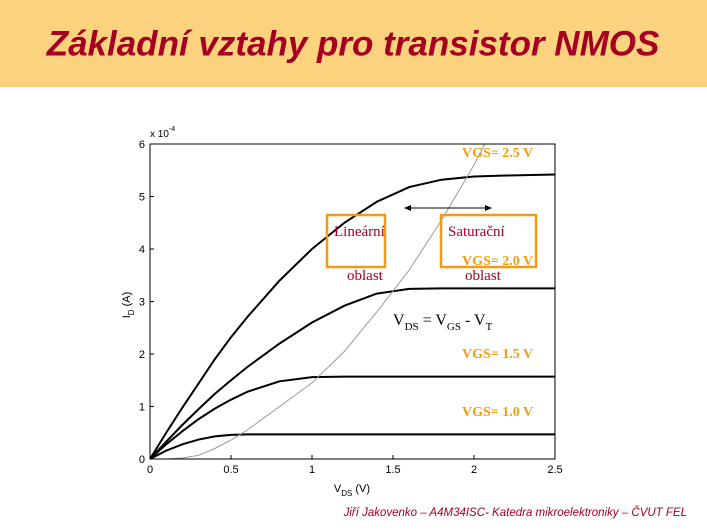 The height and width of the screenshot is (530, 707). What do you see at coordinates (356, 241) in the screenshot?
I see `linear-box` at bounding box center [356, 241].